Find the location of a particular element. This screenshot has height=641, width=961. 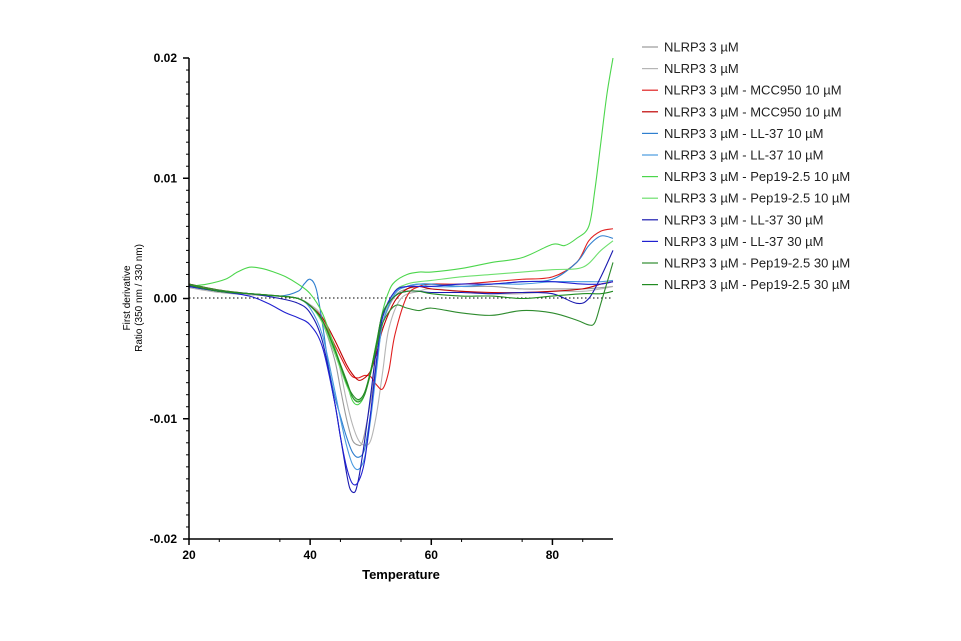

x-axis-title: Temperature is located at coordinates (401, 574).